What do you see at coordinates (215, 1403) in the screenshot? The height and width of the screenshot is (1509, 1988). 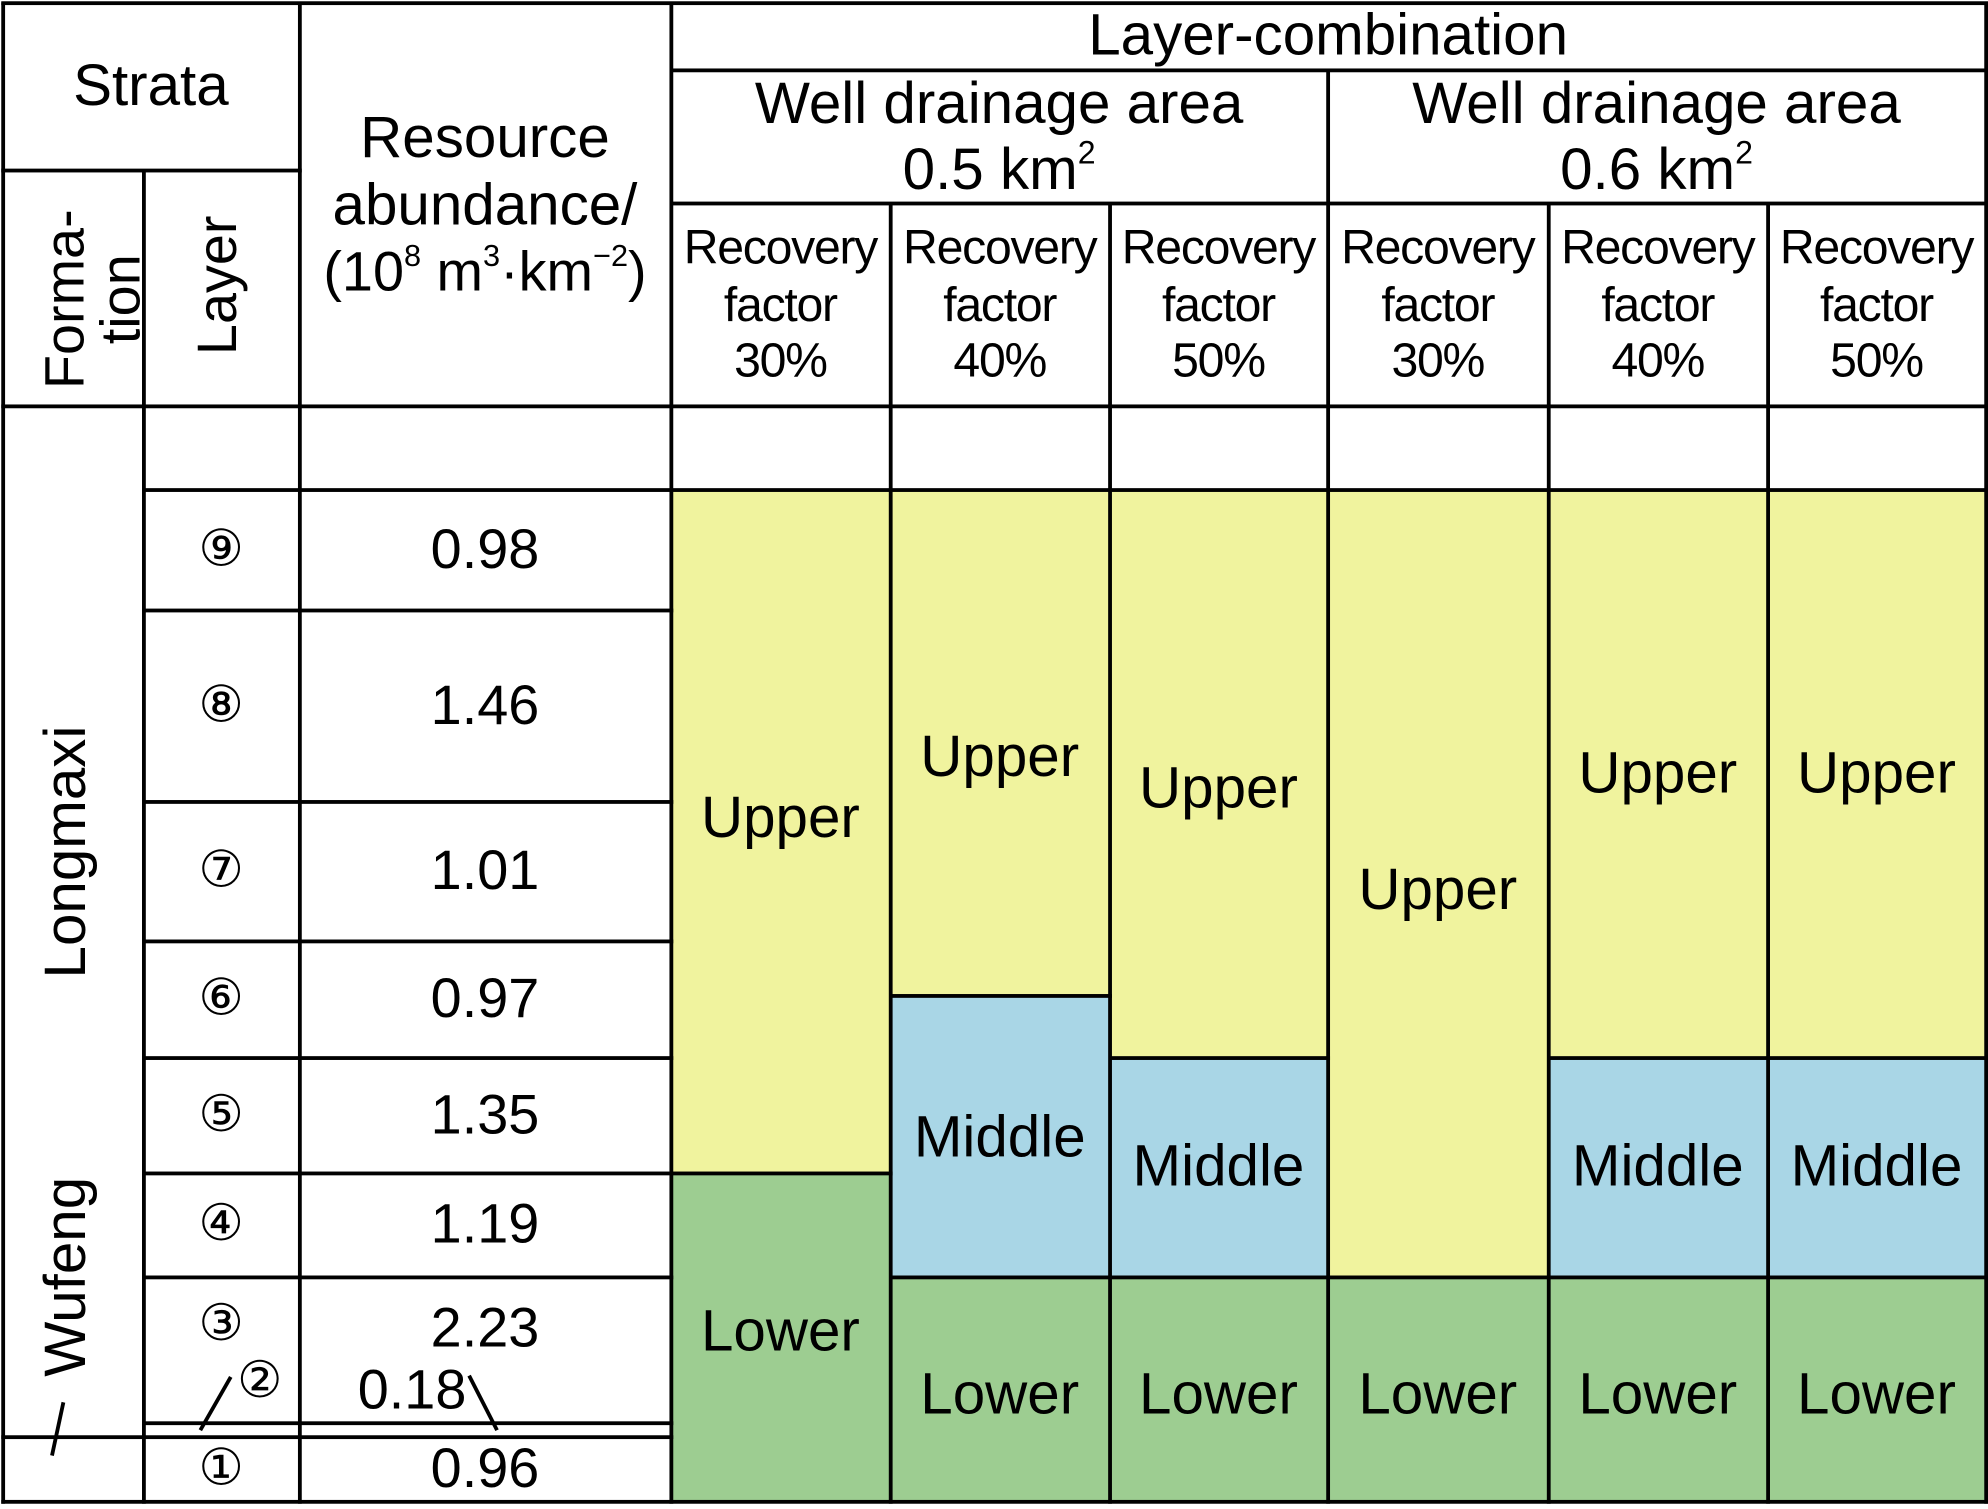 I see `layer2-leader-line` at bounding box center [215, 1403].